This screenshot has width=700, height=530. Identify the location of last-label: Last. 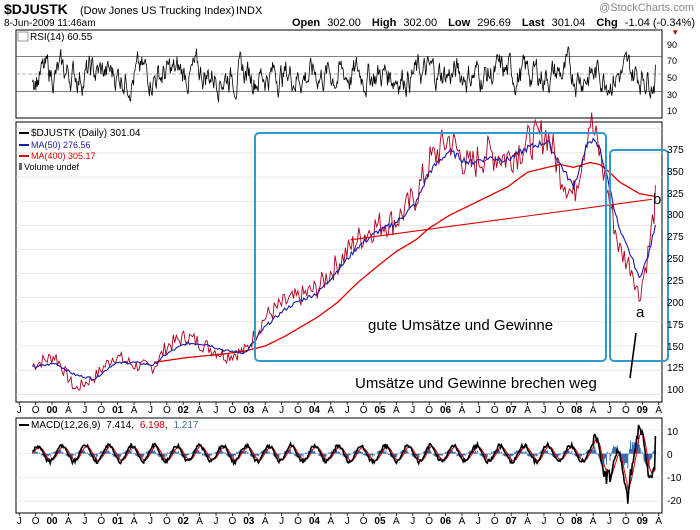
(533, 23).